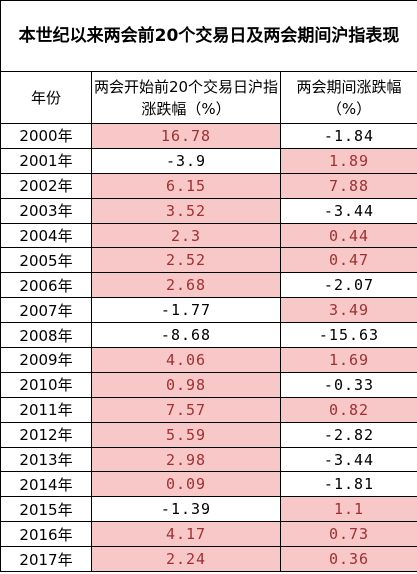  I want to click on year-cell: 2012年, so click(46, 434).